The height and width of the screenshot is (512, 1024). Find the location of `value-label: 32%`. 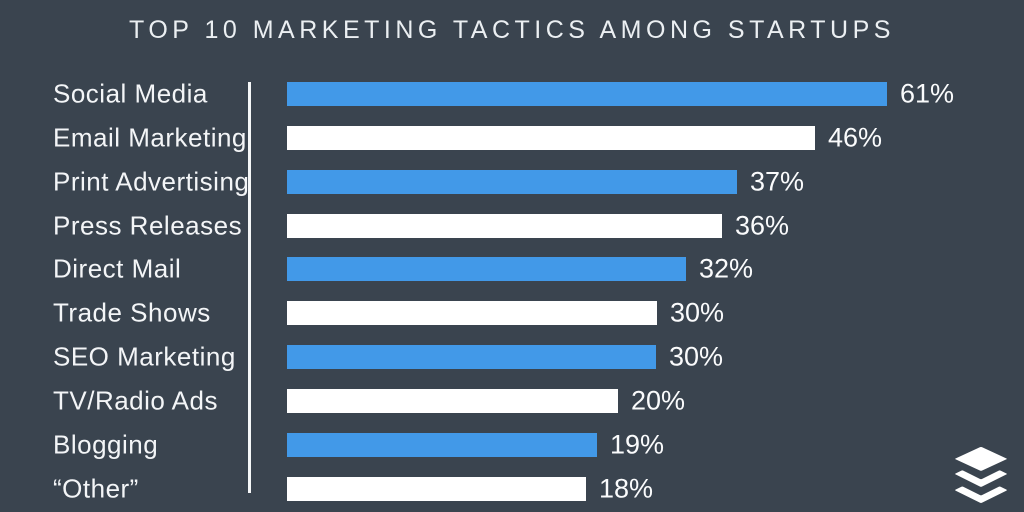

value-label: 32% is located at coordinates (726, 268).